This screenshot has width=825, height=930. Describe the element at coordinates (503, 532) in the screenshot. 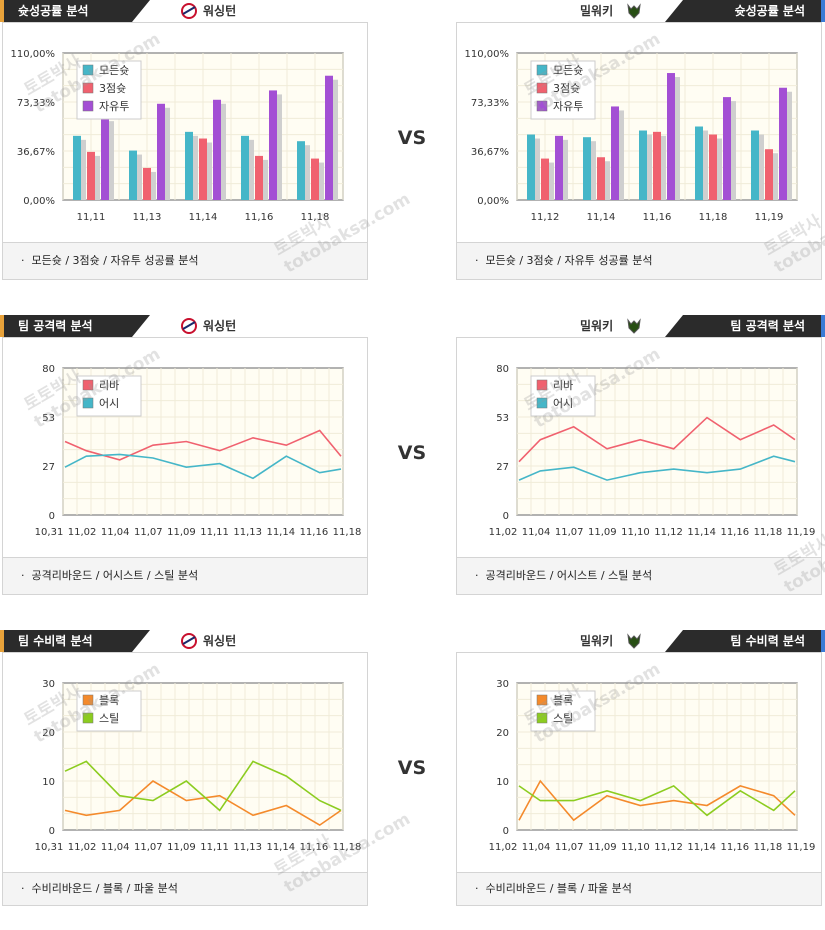

I see `x-tick-label: 11,02` at that location.